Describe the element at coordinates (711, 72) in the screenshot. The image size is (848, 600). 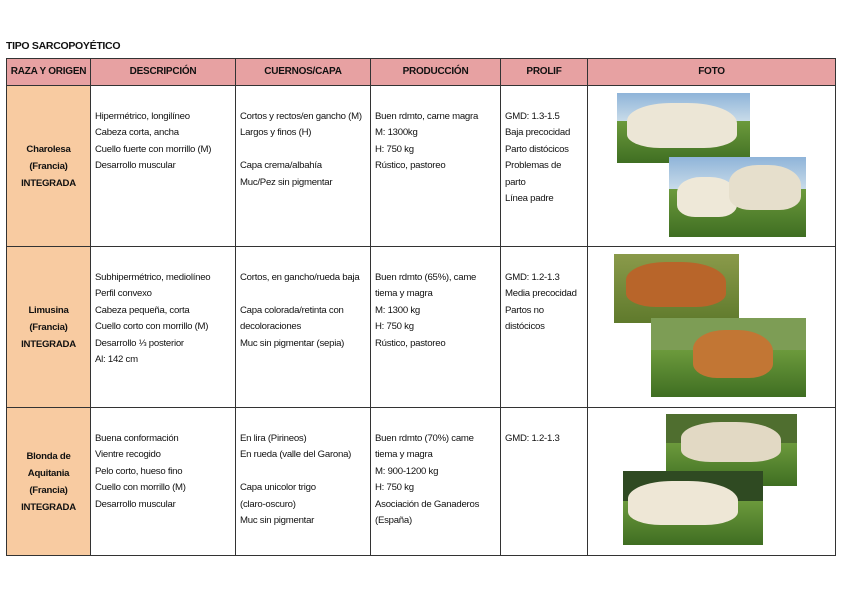
I see `column-header: FOTO` at that location.